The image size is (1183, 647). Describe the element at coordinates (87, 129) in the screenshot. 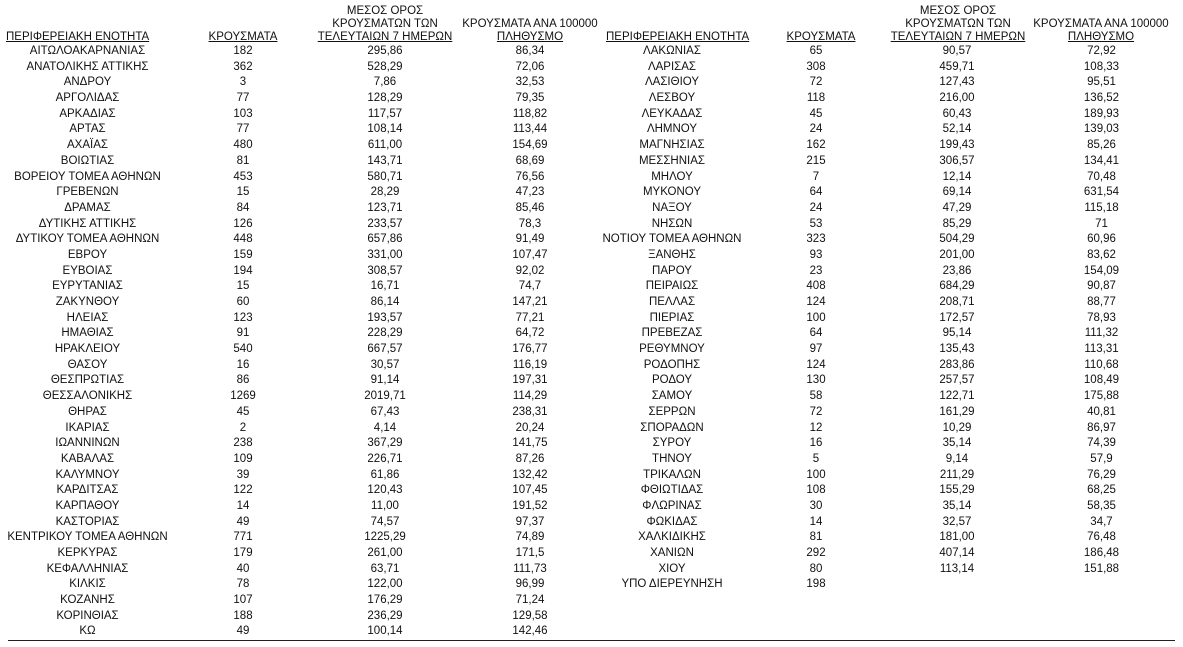

I see `region-cell: ΑΡΤΑΣ` at that location.